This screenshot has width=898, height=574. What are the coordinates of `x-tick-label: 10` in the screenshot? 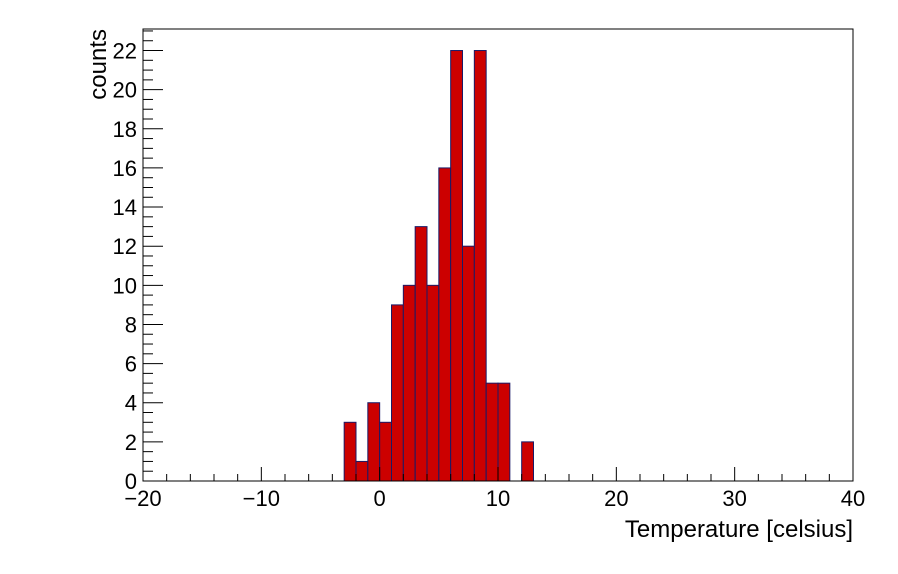 It's located at (498, 498).